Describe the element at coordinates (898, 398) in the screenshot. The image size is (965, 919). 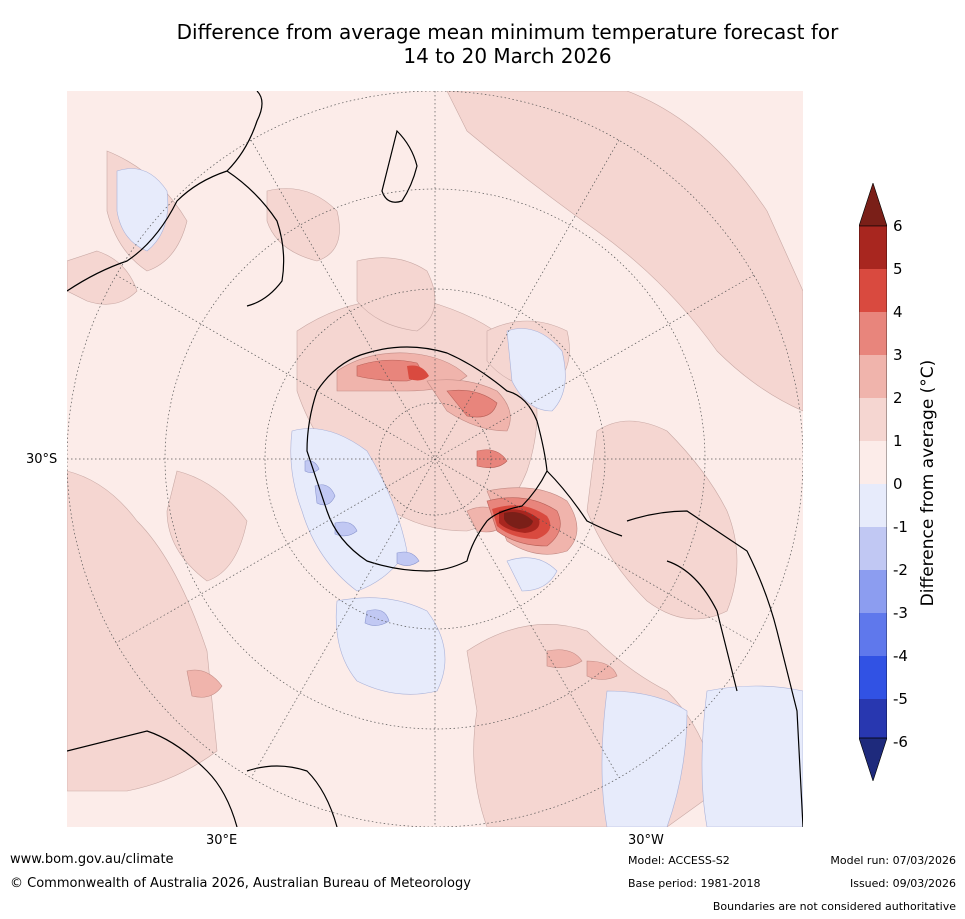
I see `colorbar-tick: 2` at that location.